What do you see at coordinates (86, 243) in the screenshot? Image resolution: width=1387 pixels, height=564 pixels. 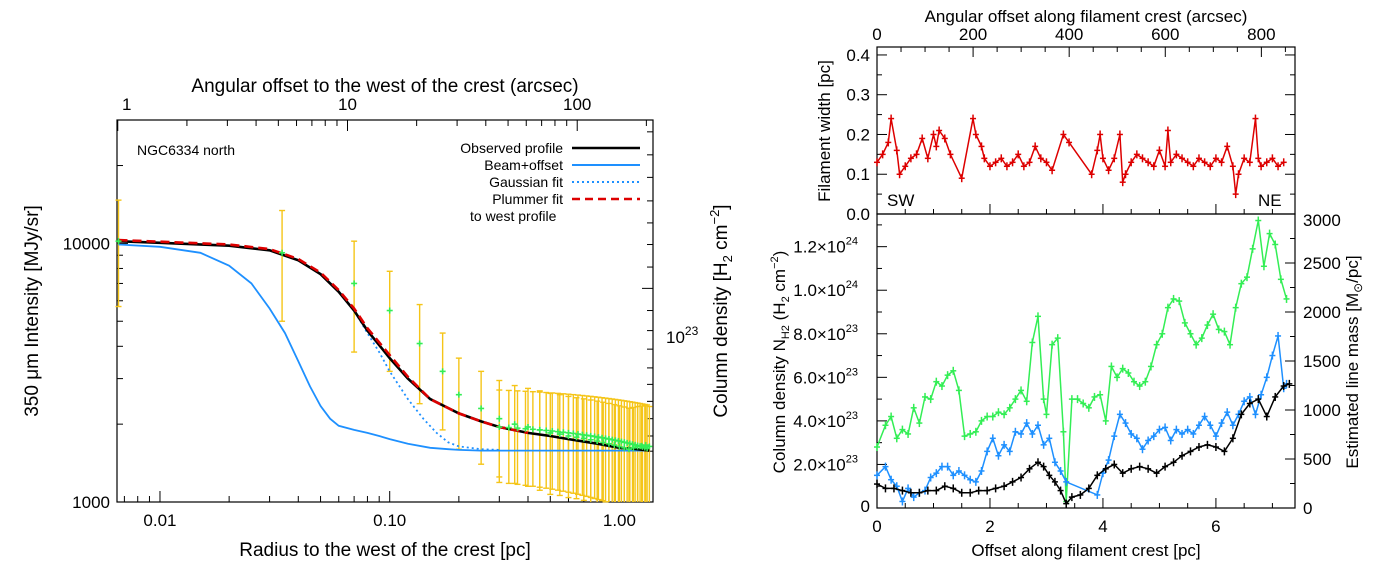 I see `left-y-tick-label: 10000` at bounding box center [86, 243].